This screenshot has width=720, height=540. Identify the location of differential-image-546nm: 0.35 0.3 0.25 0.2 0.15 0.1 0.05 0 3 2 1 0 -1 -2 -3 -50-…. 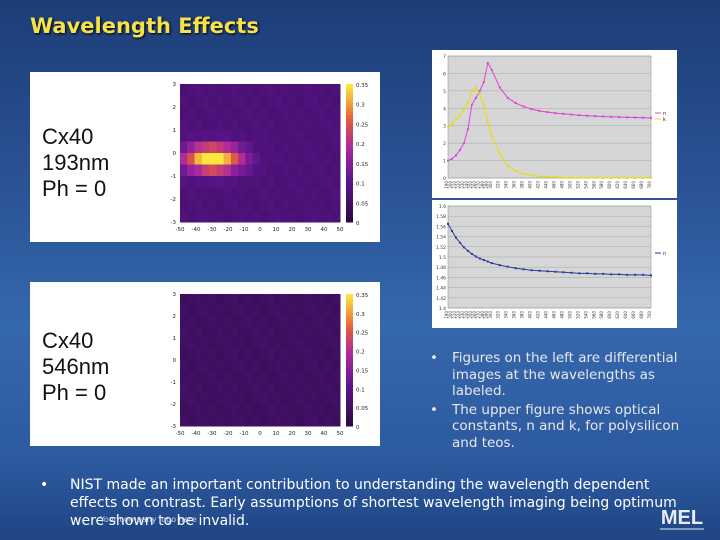
(205, 364).